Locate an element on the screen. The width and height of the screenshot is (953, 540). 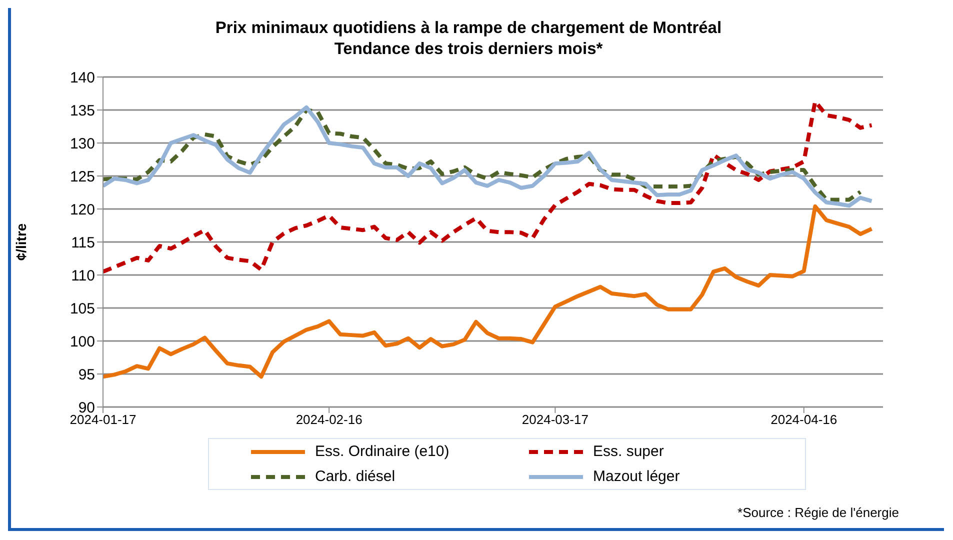
y-tick-label: 95 is located at coordinates (86, 375).